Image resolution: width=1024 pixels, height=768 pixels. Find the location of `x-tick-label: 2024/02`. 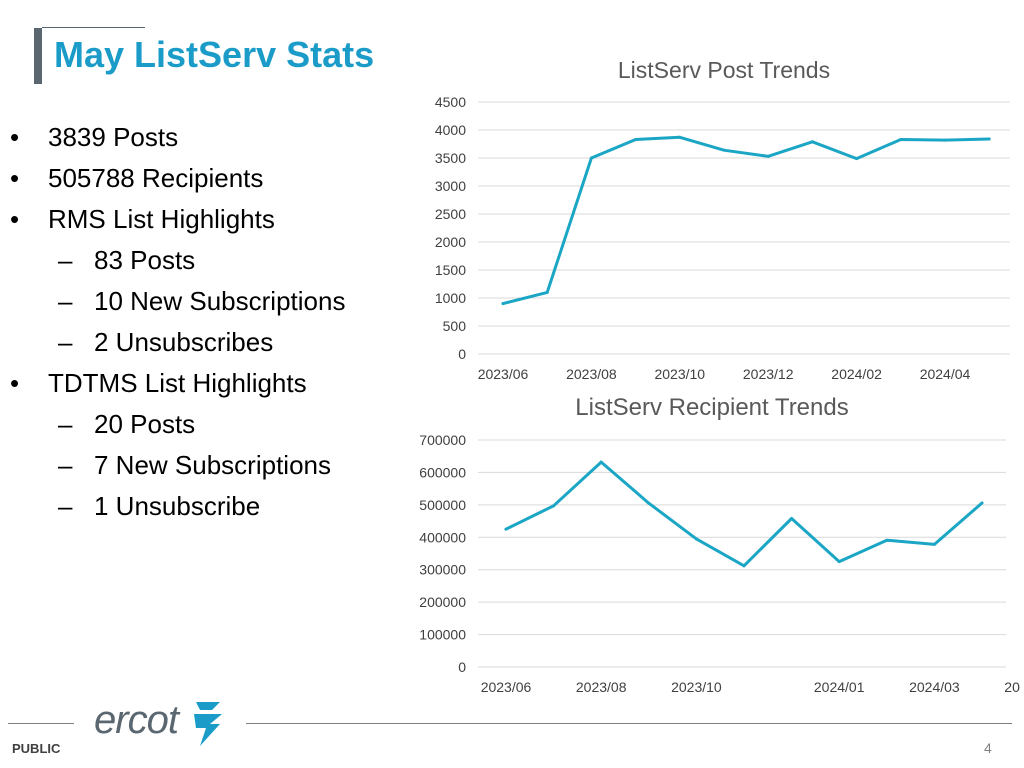

x-tick-label: 2024/02 is located at coordinates (856, 374).